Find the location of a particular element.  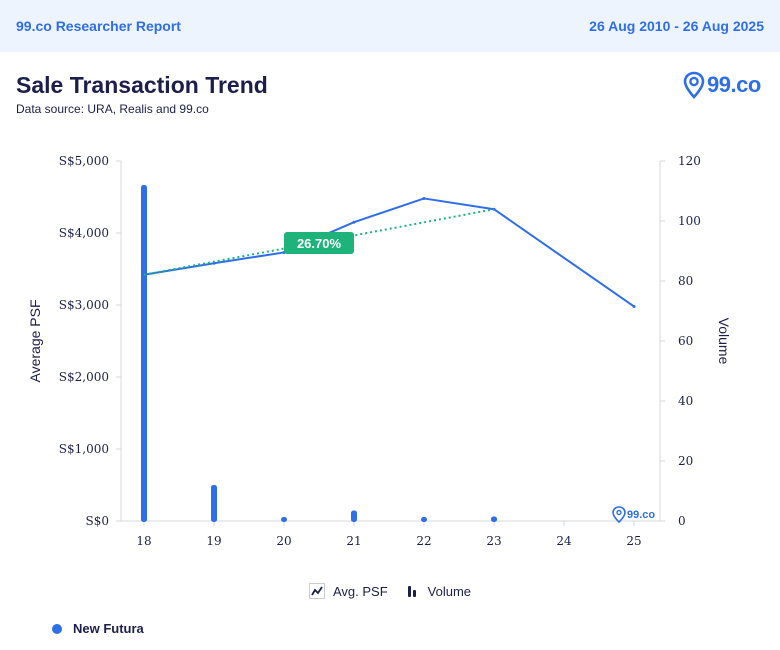

watermark-pin-dot is located at coordinates (619, 512).